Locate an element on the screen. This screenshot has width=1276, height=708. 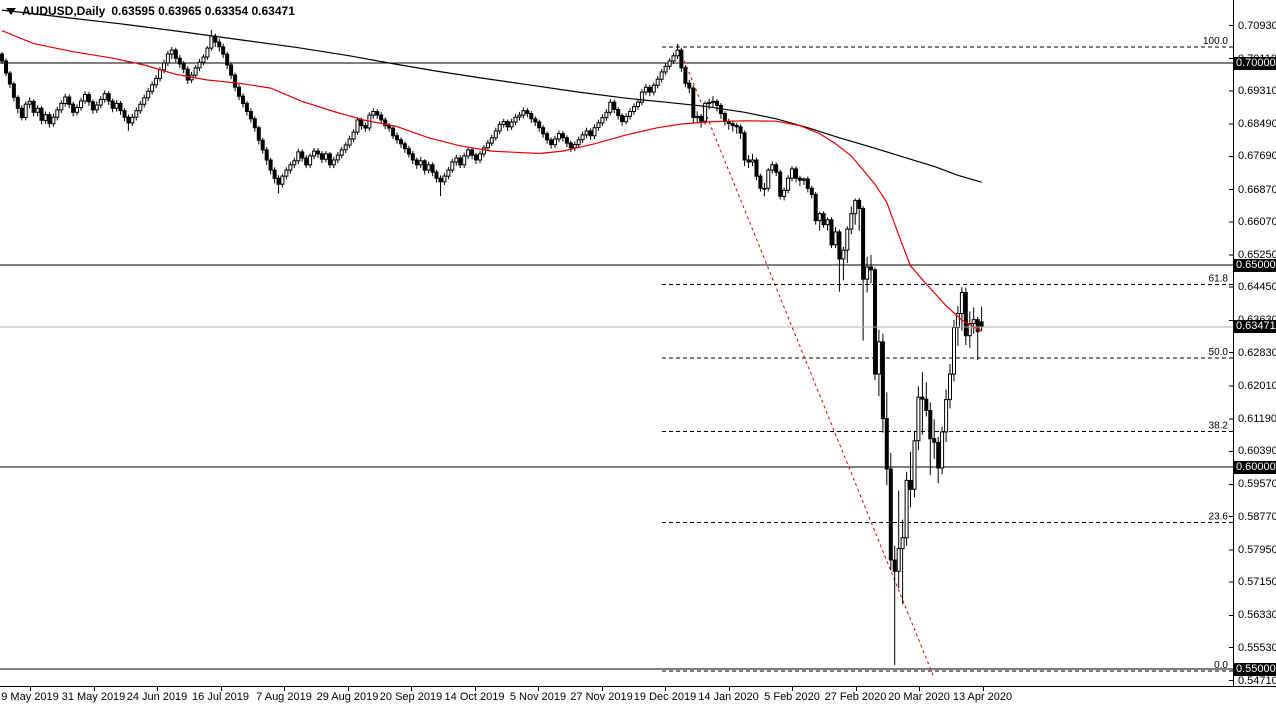
price-tick-label: 0.62010 is located at coordinates (1257, 385).